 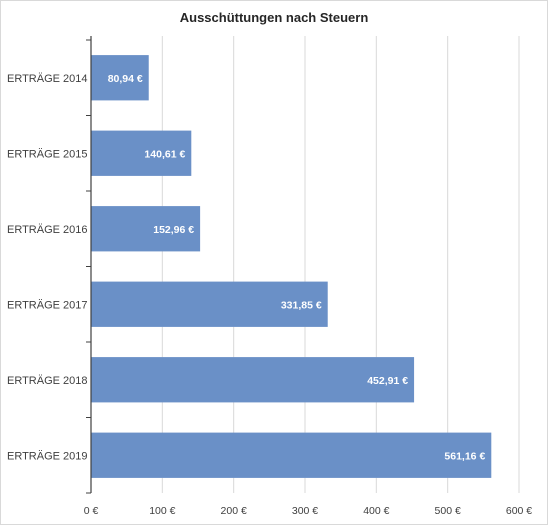 What do you see at coordinates (448, 511) in the screenshot?
I see `x-tick-label: 500 €` at bounding box center [448, 511].